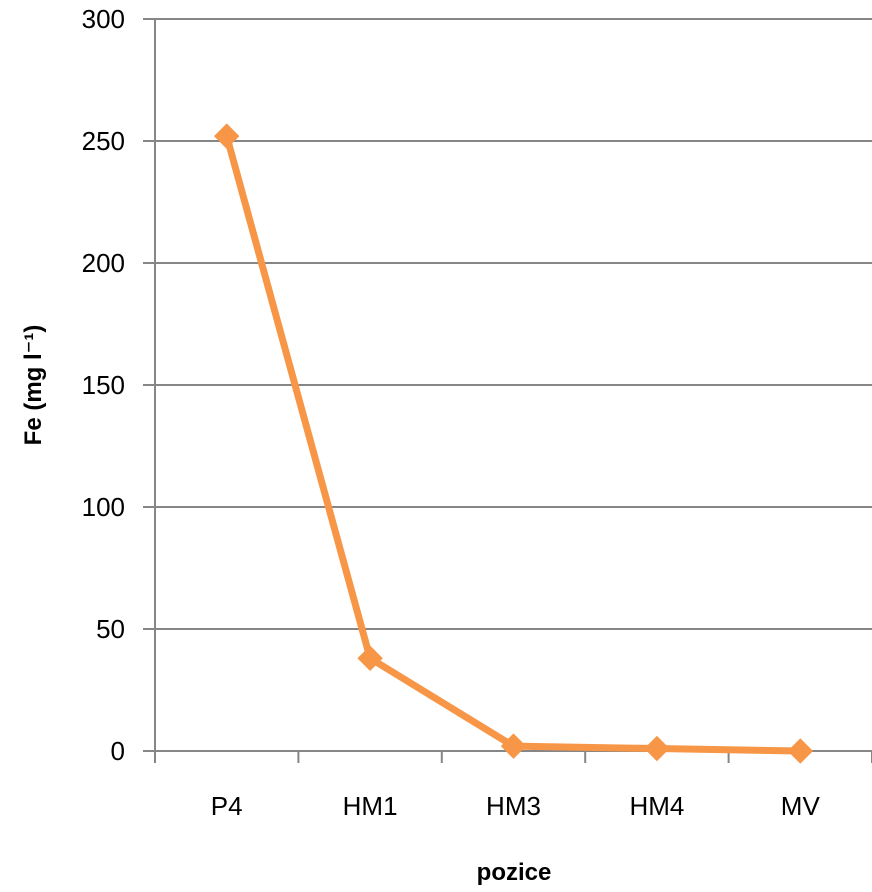  Describe the element at coordinates (513, 746) in the screenshot. I see `data-point-HM3` at that location.